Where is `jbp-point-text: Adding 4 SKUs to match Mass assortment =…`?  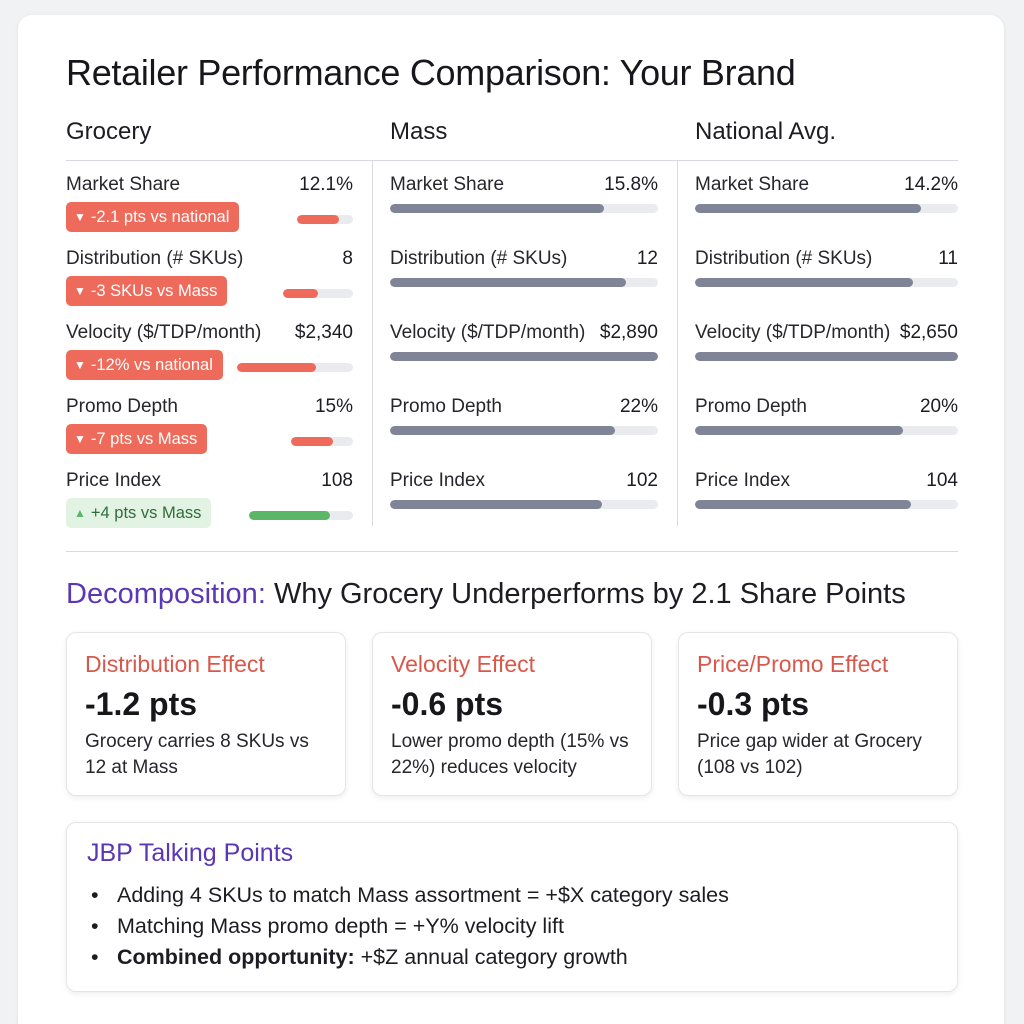
jbp-point-text: Adding 4 SKUs to match Mass assortment =… is located at coordinates (423, 895).